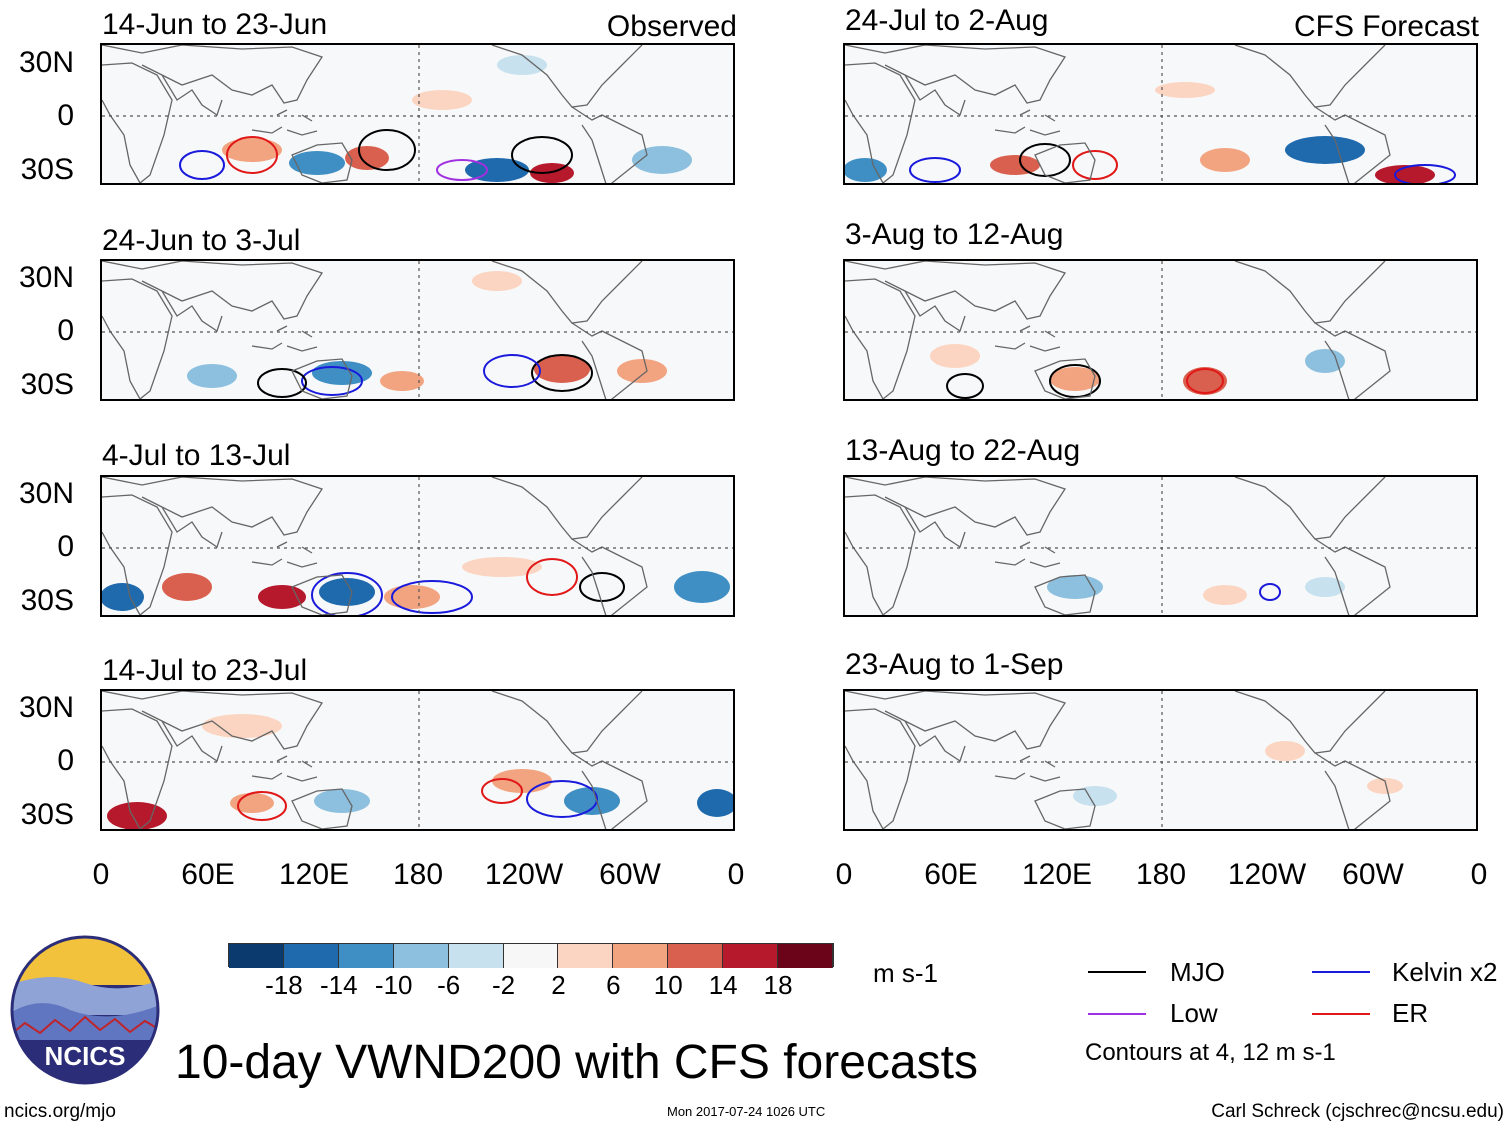  What do you see at coordinates (1386, 26) in the screenshot?
I see `column-label-cfs-forecast: CFS Forecast` at bounding box center [1386, 26].